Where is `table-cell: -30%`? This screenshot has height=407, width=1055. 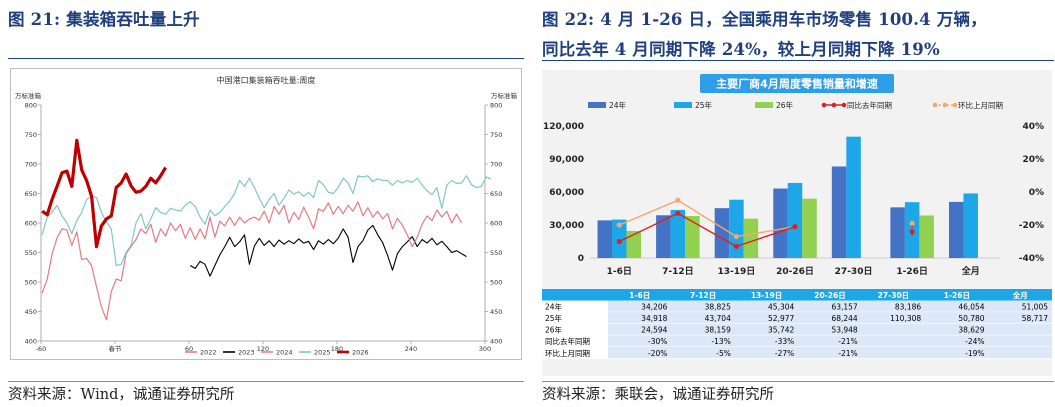 table-cell: -30% is located at coordinates (657, 341).